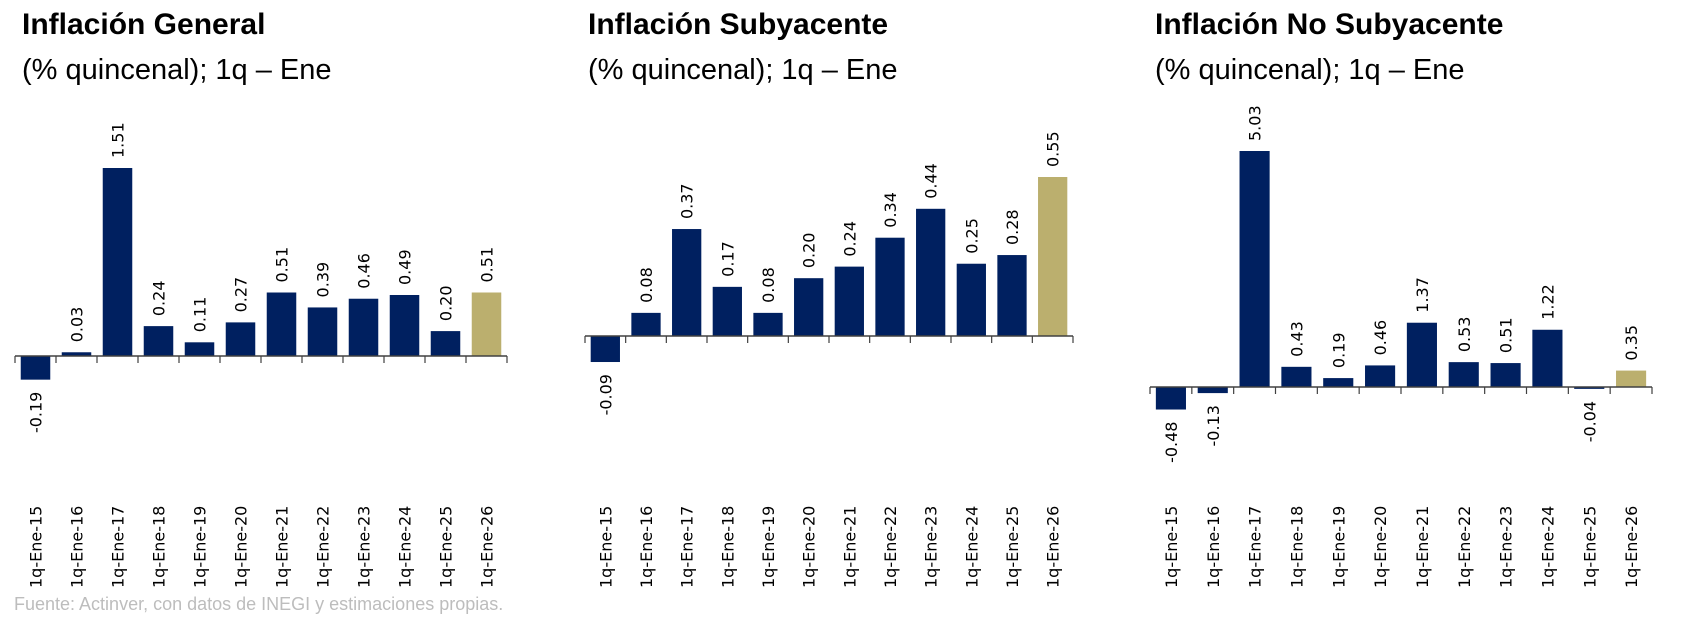 Image resolution: width=1701 pixels, height=622 pixels. Describe the element at coordinates (1464, 335) in the screenshot. I see `data-label: 0.53` at that location.